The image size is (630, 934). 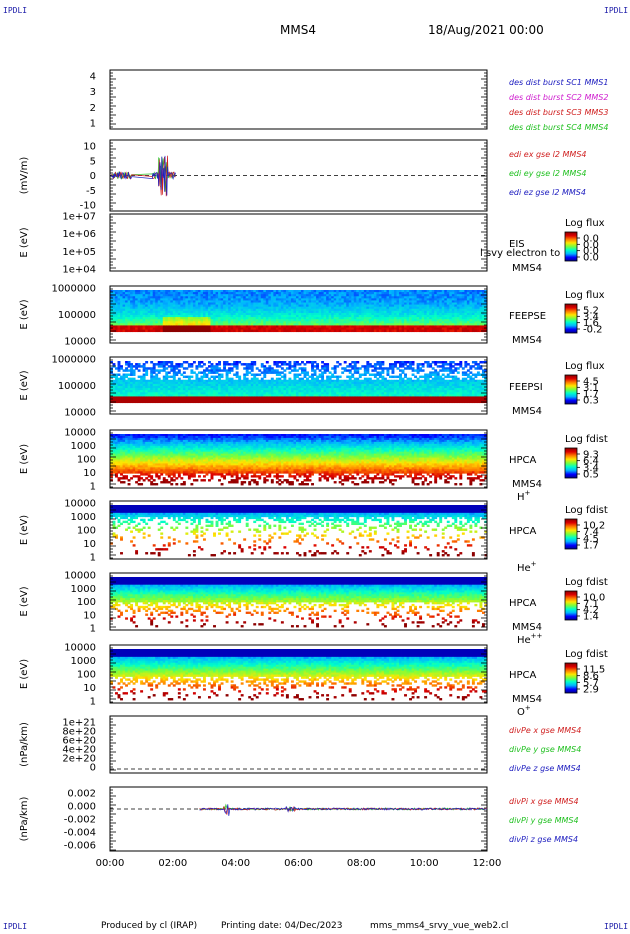 What do you see at coordinates (523, 460) in the screenshot?
I see `instrument-hpca_h: HPCA` at bounding box center [523, 460].